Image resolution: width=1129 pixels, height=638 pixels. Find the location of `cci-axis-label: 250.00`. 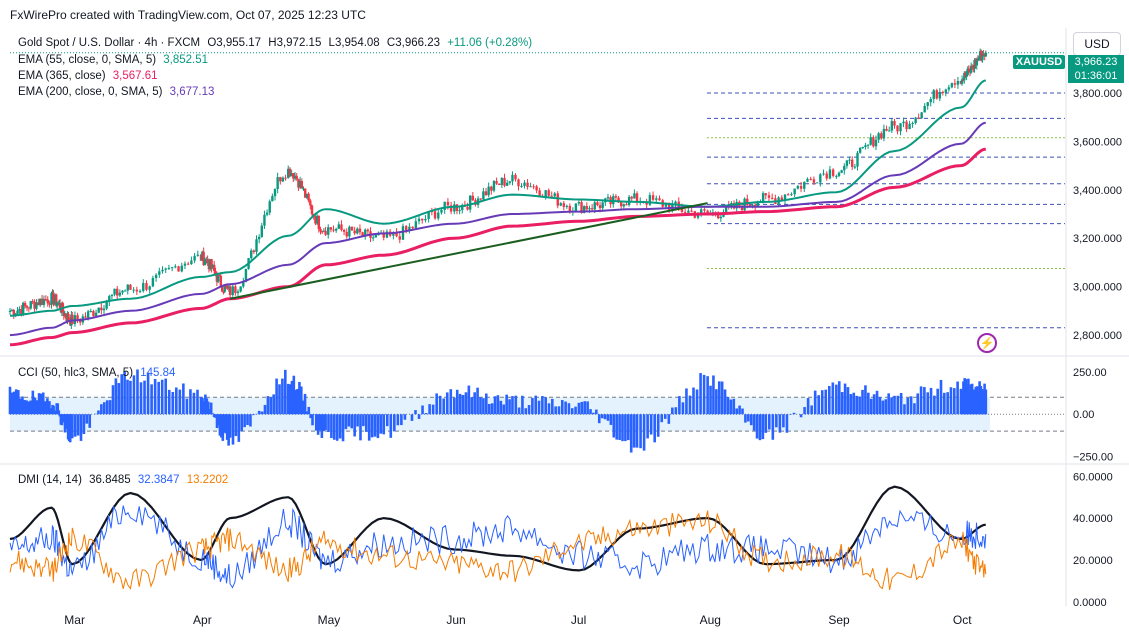

cci-axis-label: 250.00 is located at coordinates (1090, 373).